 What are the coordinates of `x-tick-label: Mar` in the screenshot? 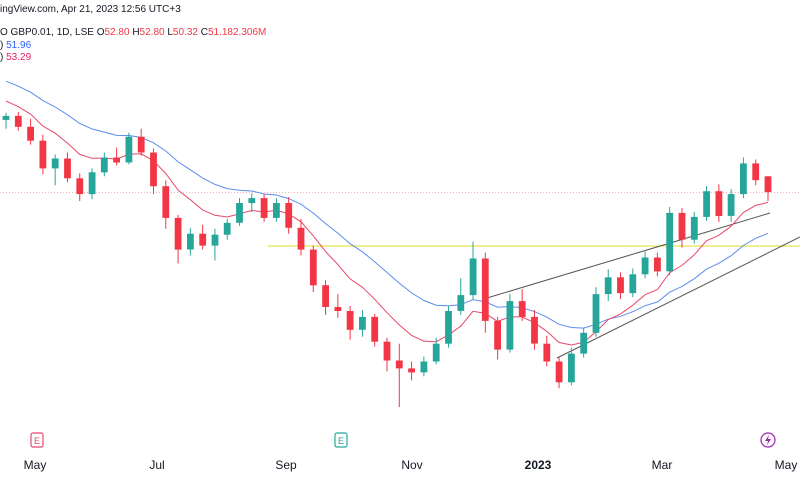 It's located at (662, 465).